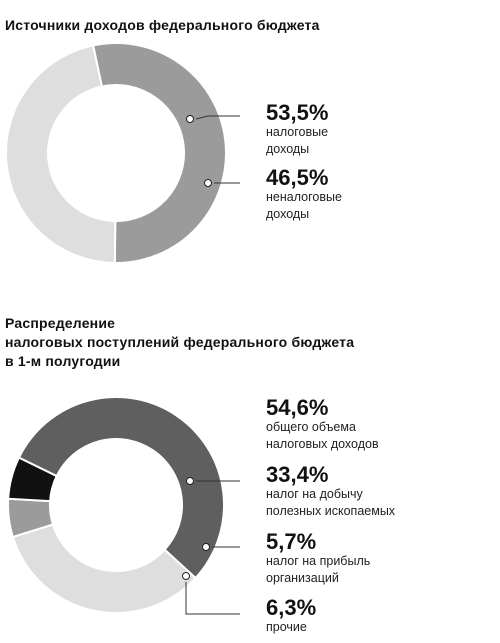 This screenshot has width=500, height=643. I want to click on chart2-label-profit-line1: налог на прибыль, so click(318, 561).